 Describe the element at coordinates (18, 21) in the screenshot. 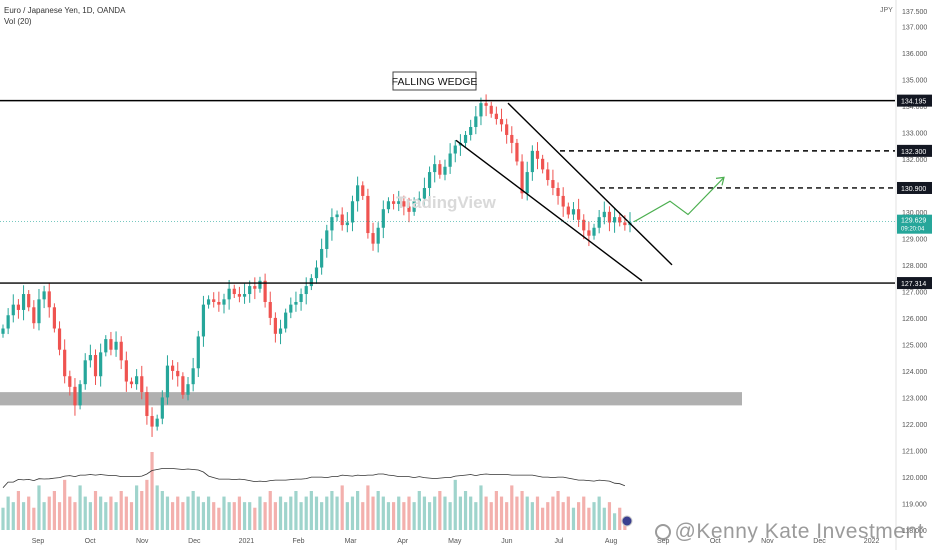

I see `volume-line: Vol (20)` at that location.